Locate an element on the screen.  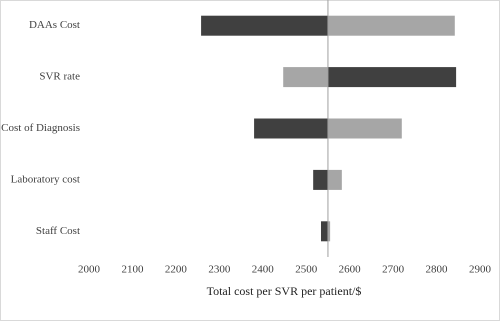
x-tick-label: 2900 is located at coordinates (480, 270).